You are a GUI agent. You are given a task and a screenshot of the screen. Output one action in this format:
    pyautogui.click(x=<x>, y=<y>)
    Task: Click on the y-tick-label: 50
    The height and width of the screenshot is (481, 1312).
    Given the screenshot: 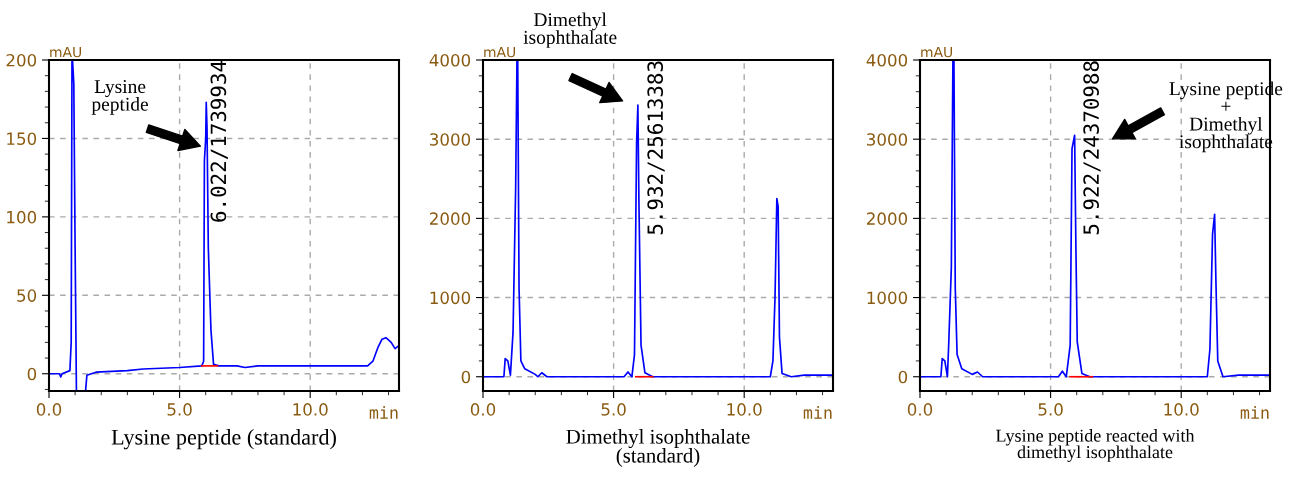 What is the action you would take?
    pyautogui.click(x=27, y=295)
    